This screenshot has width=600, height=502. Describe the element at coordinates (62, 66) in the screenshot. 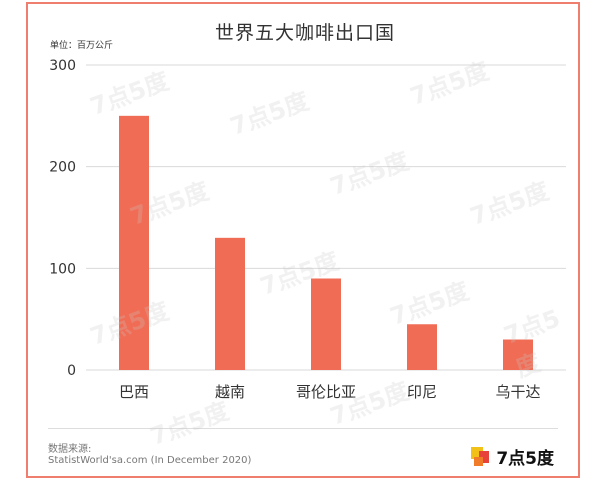

I see `y-tick-label: 300` at that location.